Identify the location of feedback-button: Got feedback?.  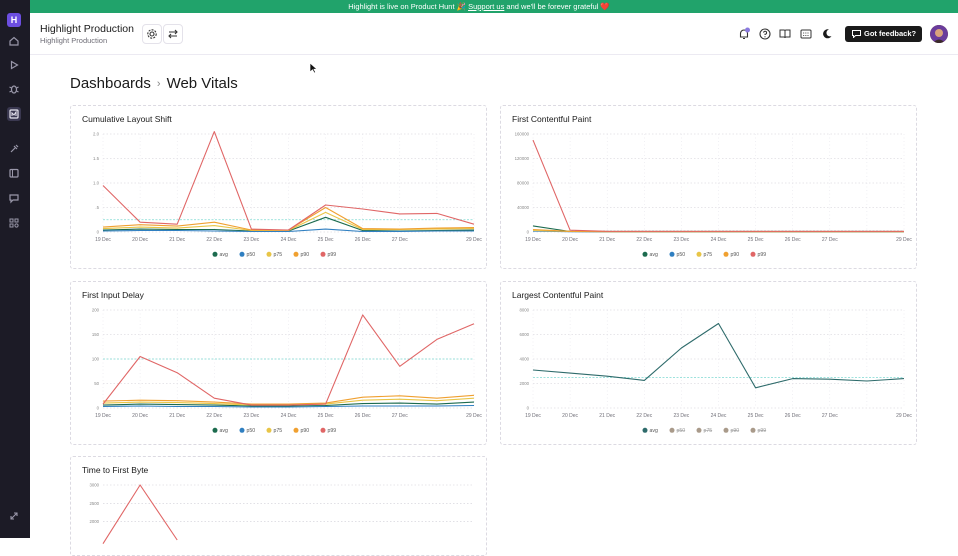
(883, 34).